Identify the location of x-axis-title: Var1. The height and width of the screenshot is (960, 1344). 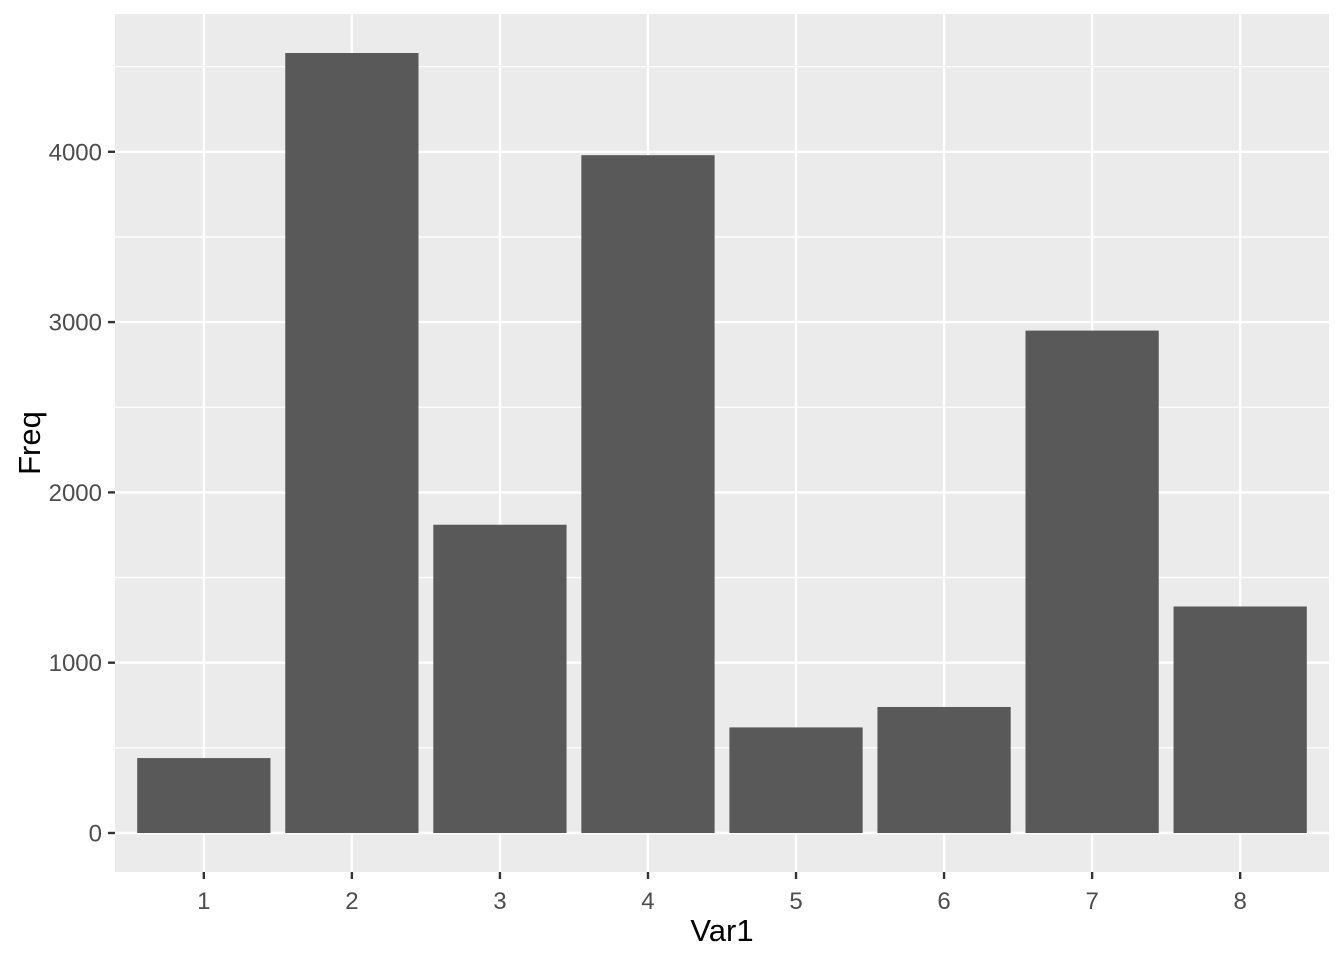
(721, 930).